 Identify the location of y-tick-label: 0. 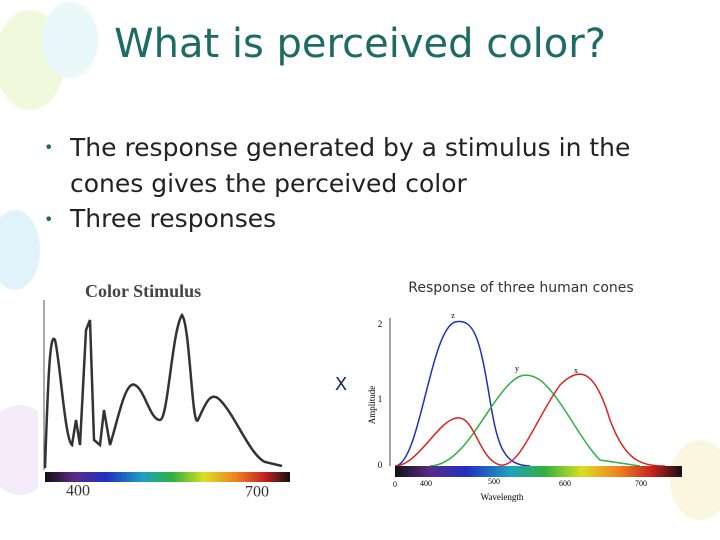
(380, 465).